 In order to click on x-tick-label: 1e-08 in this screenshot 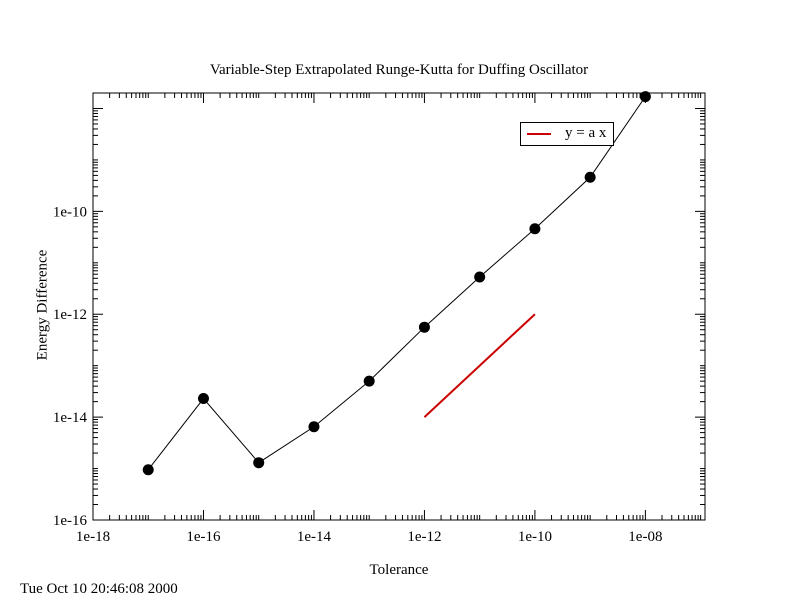, I will do `click(645, 537)`.